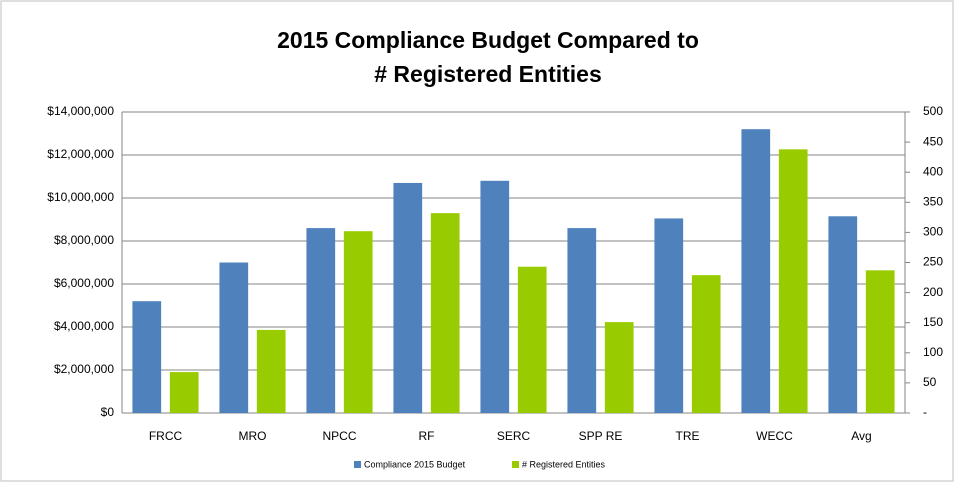 The height and width of the screenshot is (488, 960). I want to click on y-tick-label: $4,000,000, so click(84, 326).